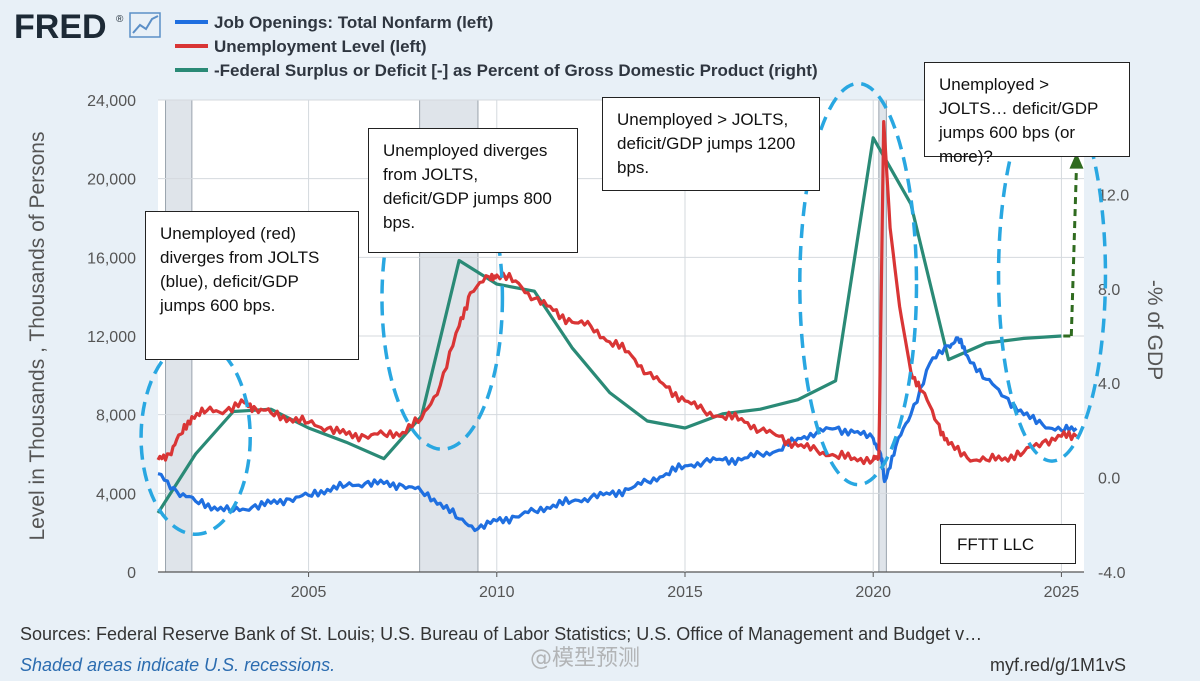 The height and width of the screenshot is (681, 1200). Describe the element at coordinates (585, 658) in the screenshot. I see `watermark: @模型预测` at that location.